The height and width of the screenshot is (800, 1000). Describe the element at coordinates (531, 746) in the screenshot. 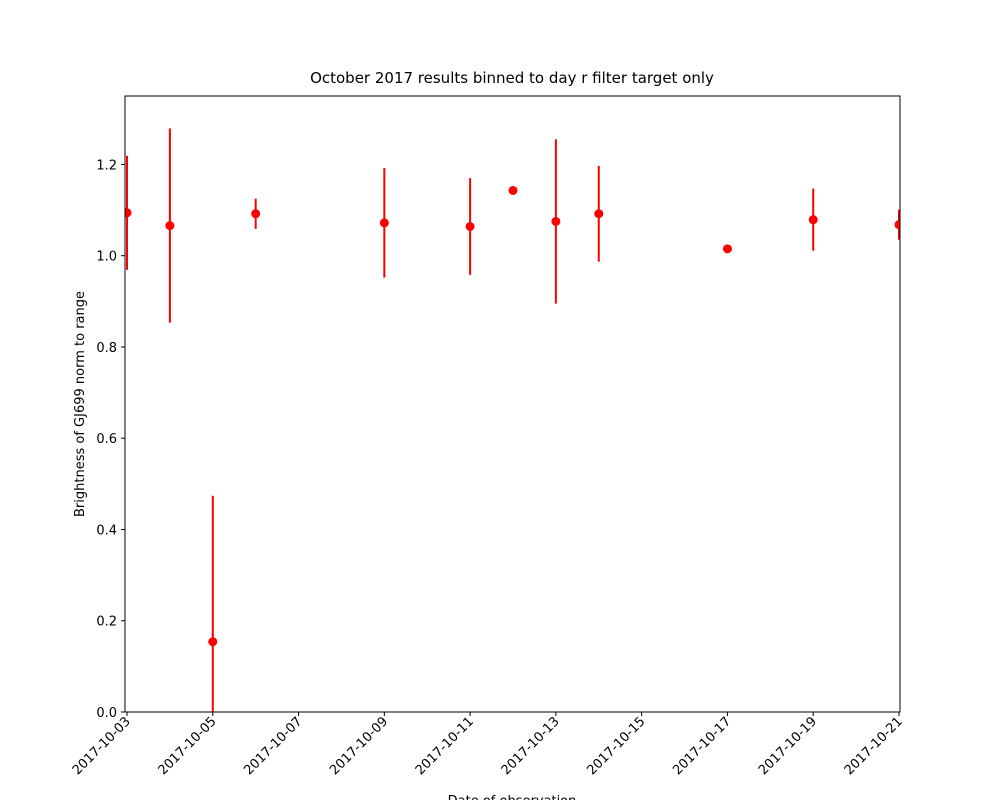

I see `x-tick-label: 2017-10-13` at that location.